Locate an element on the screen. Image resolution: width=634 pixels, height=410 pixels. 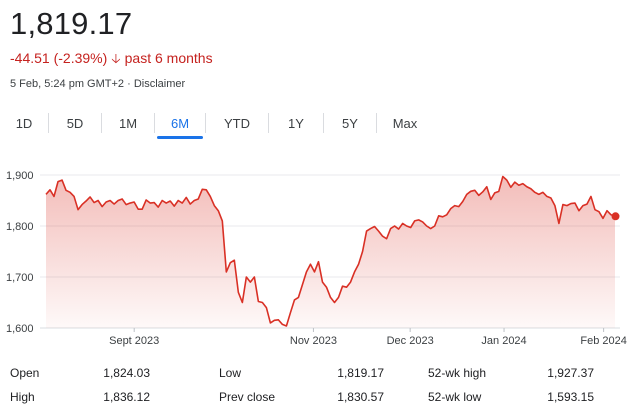
stat-value-high: 1,836.12 is located at coordinates (126, 397).